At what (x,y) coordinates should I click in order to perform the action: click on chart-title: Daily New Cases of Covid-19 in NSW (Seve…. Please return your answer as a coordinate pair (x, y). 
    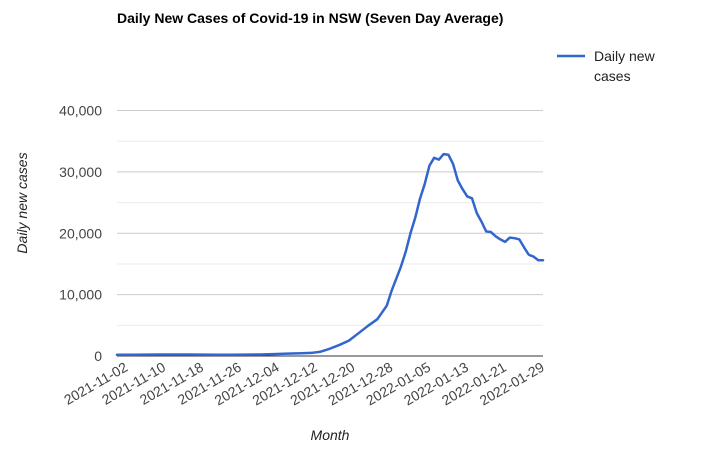
    Looking at the image, I should click on (310, 18).